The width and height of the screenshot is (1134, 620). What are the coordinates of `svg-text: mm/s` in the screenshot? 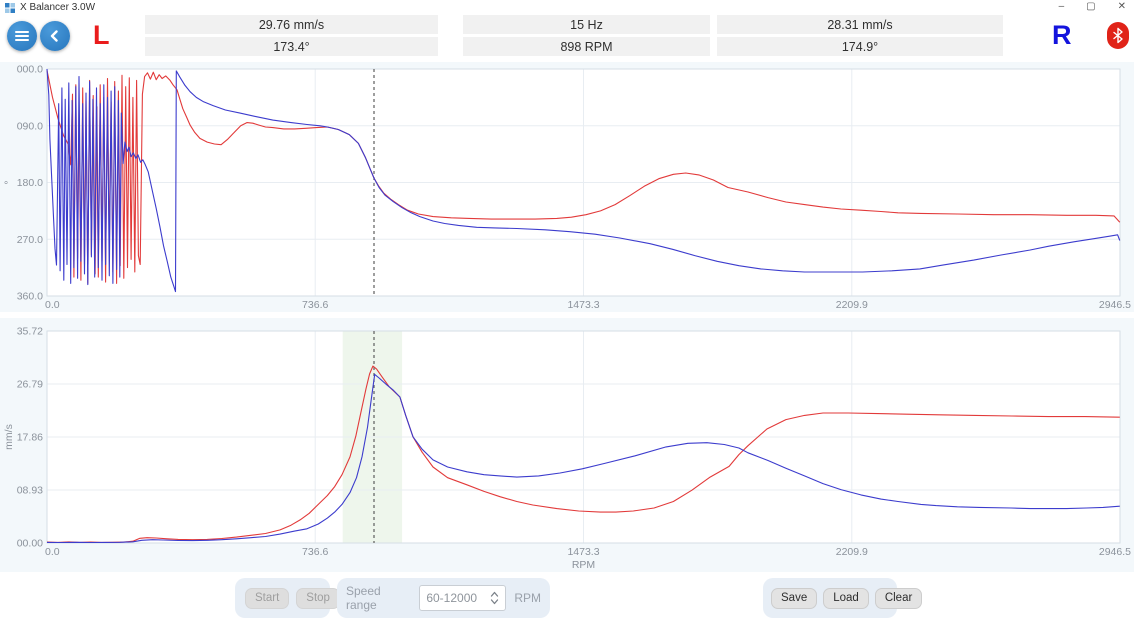 It's located at (9, 437).